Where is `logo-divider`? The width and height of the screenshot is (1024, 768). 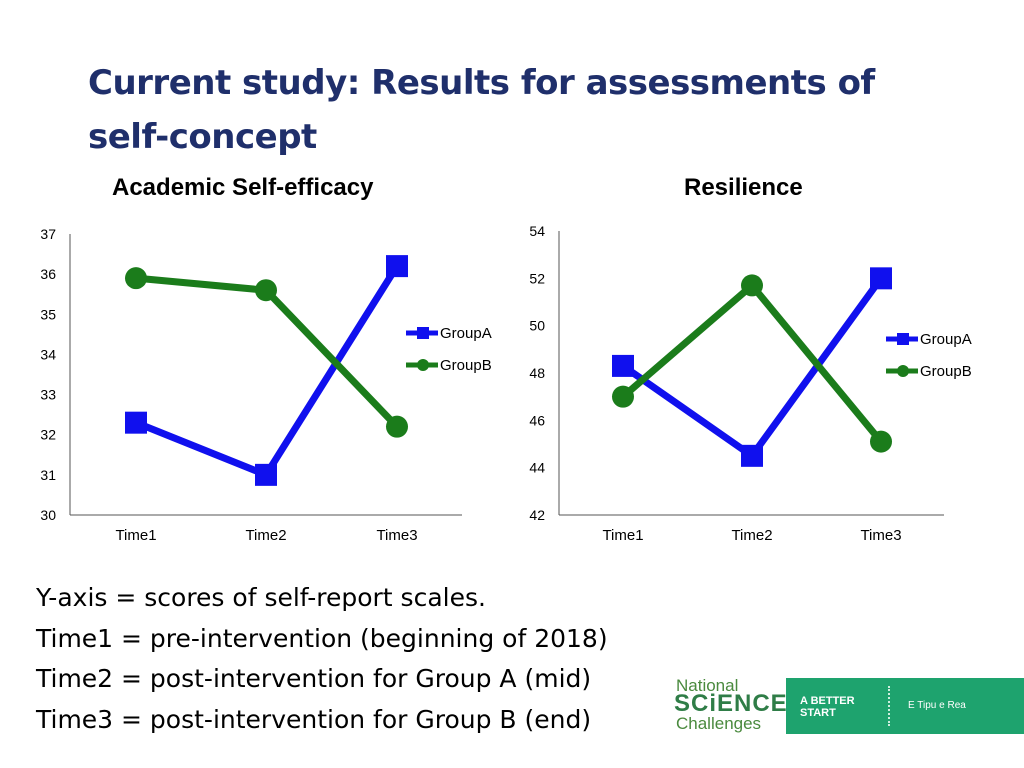 logo-divider is located at coordinates (889, 706).